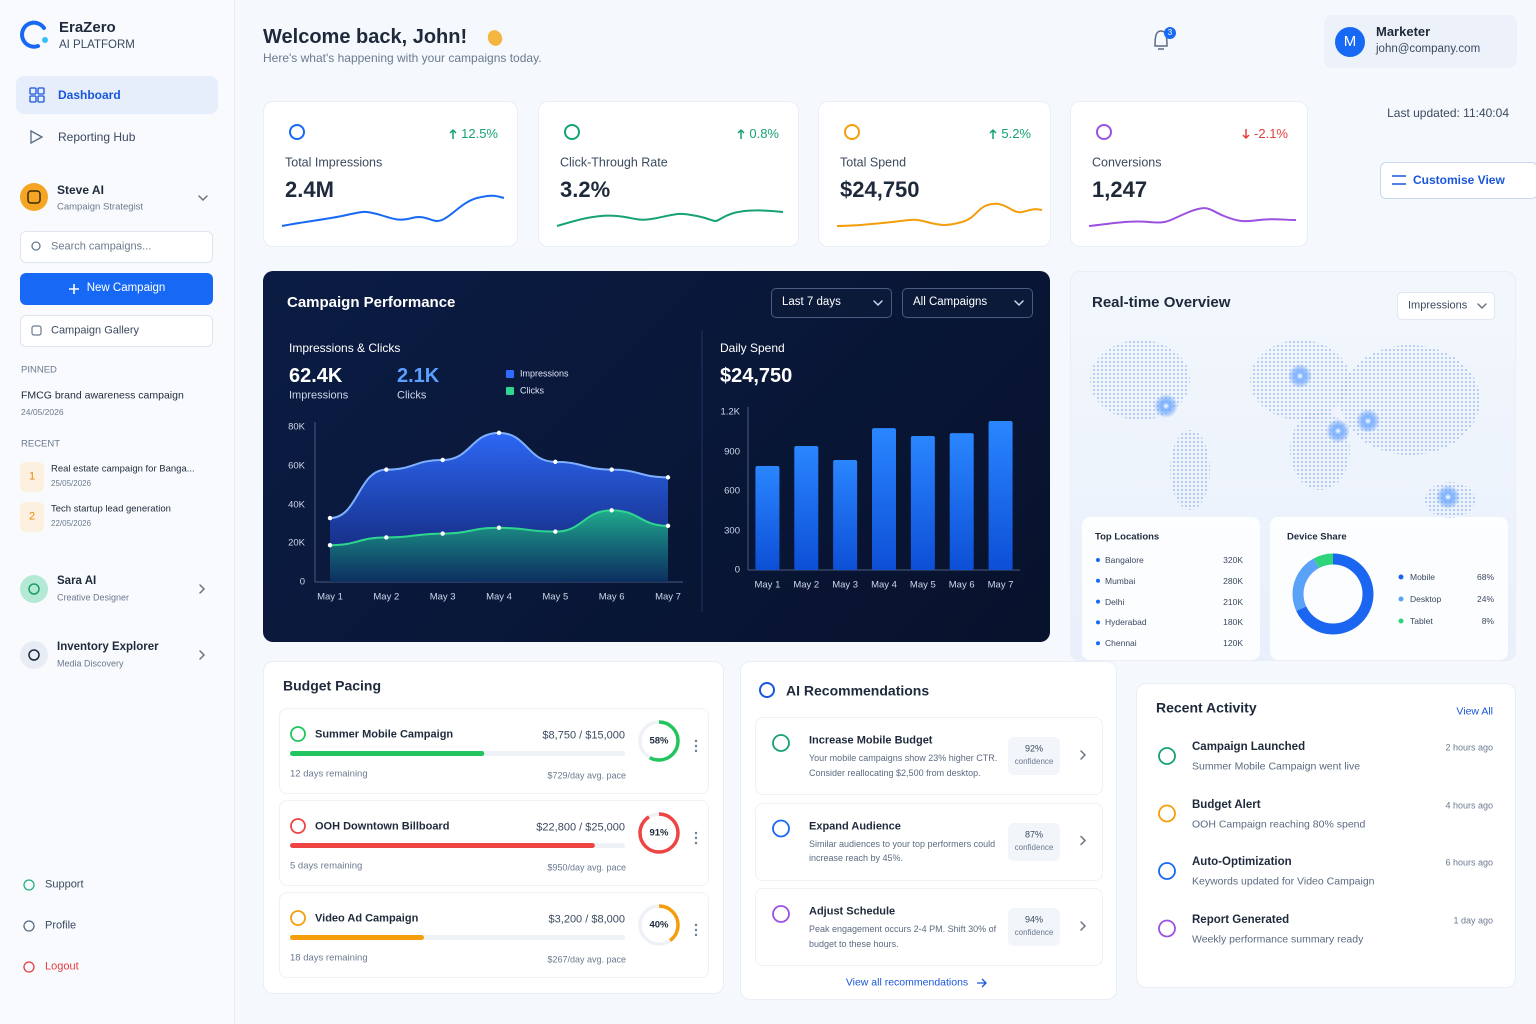  I want to click on daily-pace: $729/day avg. pace, so click(586, 775).